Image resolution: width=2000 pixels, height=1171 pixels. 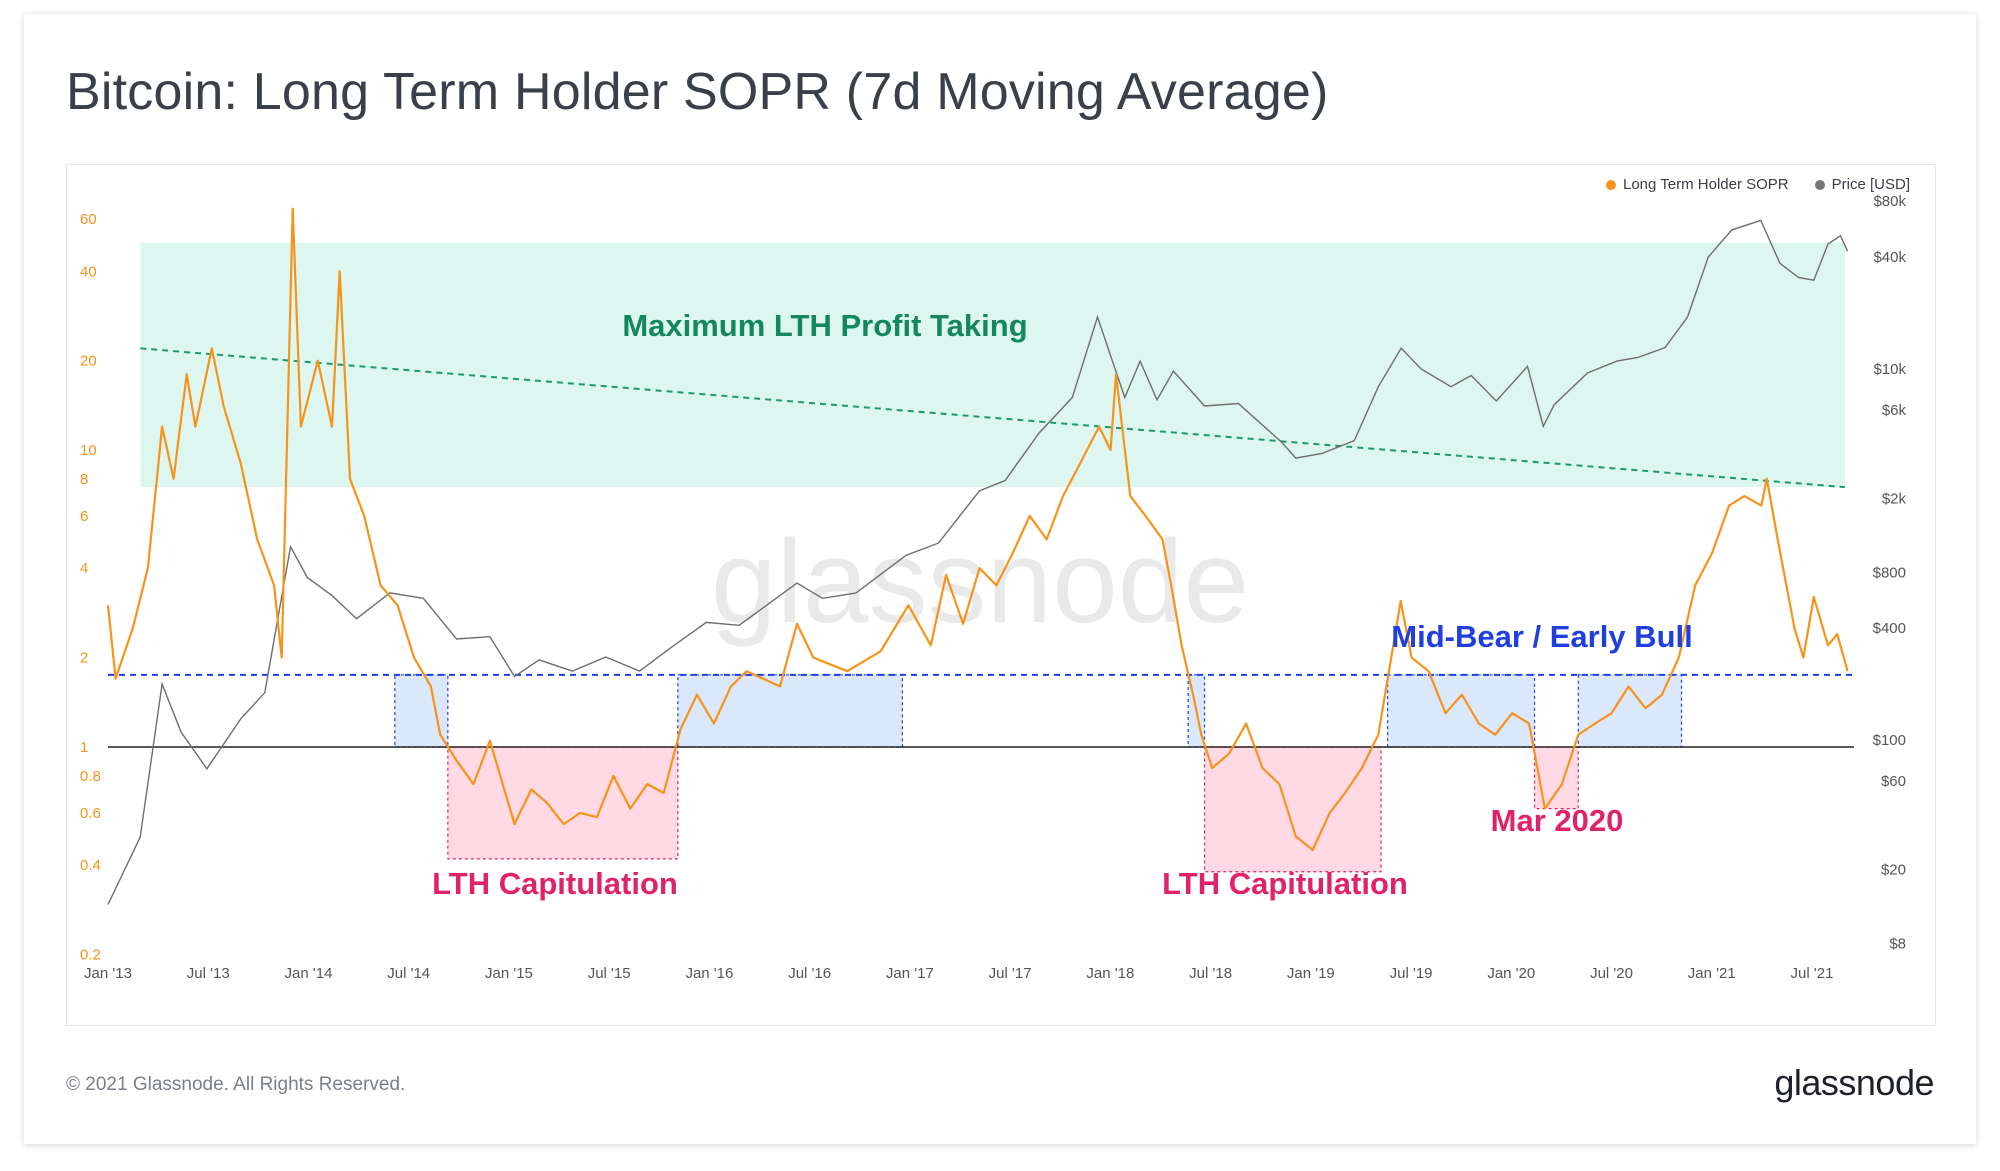 I want to click on left-tick-2: 20, so click(x=88, y=361).